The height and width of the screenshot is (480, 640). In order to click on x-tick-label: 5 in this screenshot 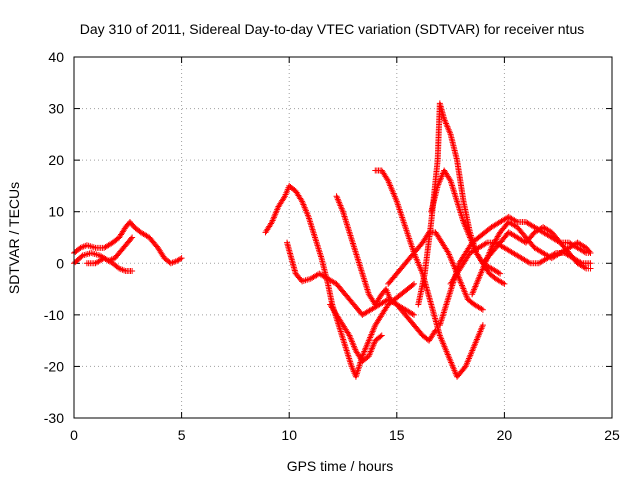, I will do `click(182, 435)`.